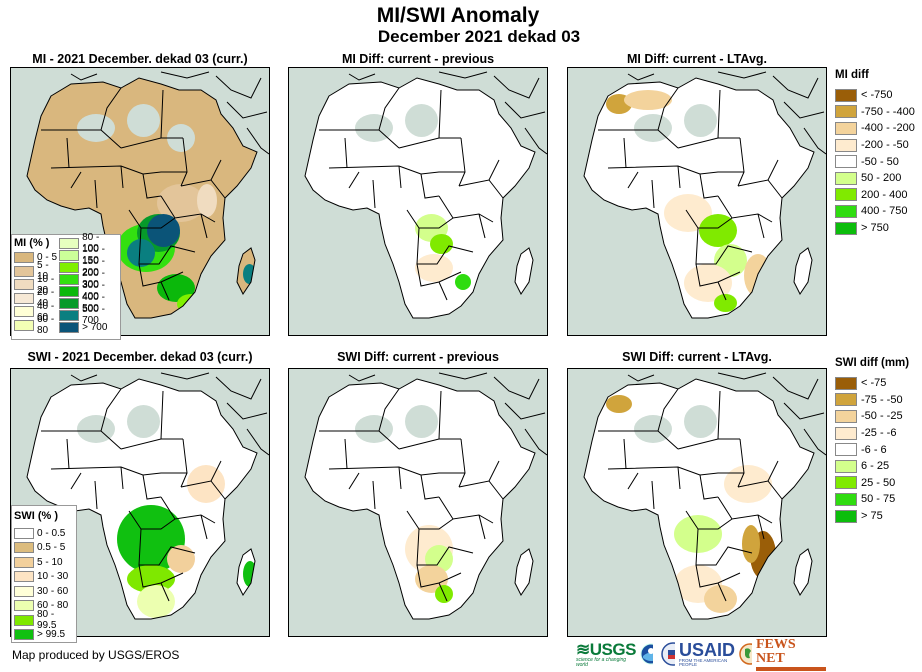  I want to click on legend-item: 50 - 200, so click(875, 178).